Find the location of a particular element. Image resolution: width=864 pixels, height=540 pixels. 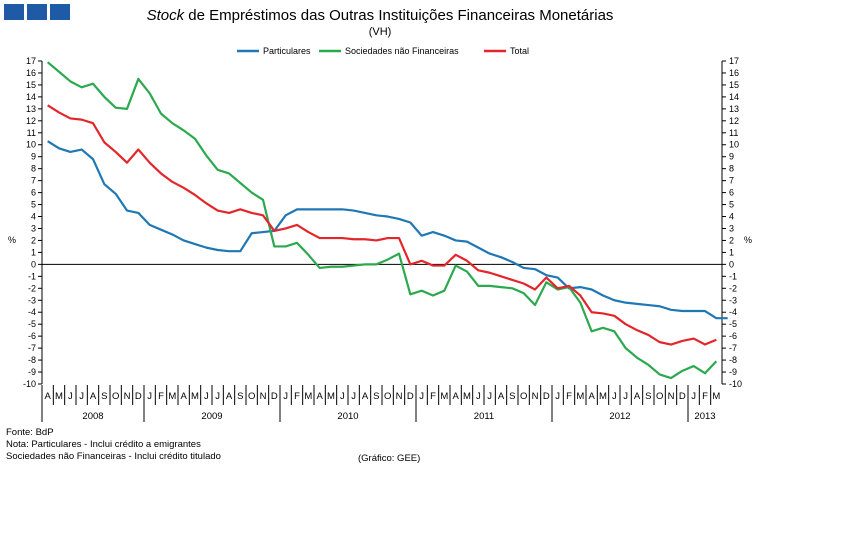

y-tick-label-left: -3 is located at coordinates (32, 300).